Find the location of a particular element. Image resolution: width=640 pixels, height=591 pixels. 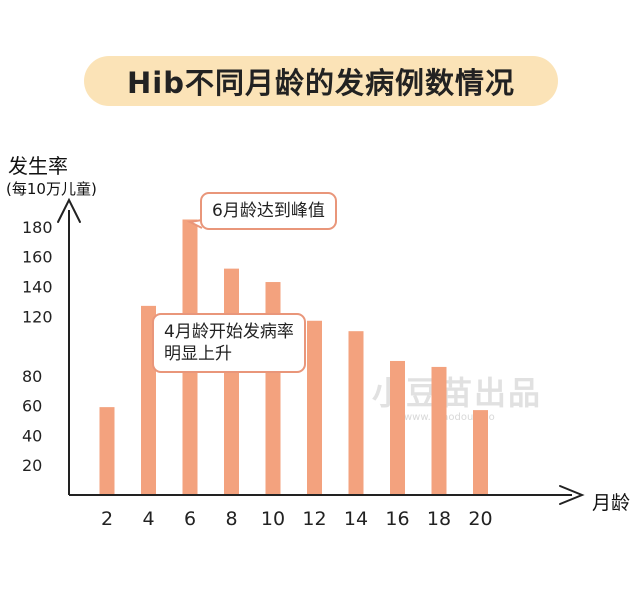

x-tick-label: 16 is located at coordinates (397, 519).